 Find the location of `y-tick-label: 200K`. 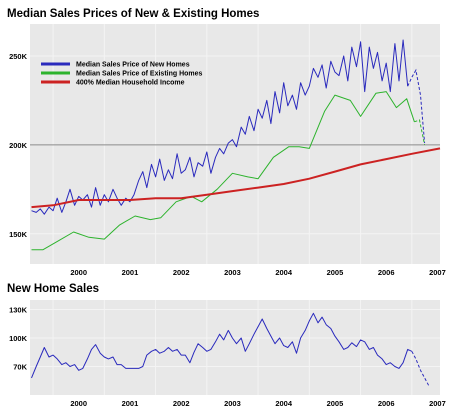

y-tick-label: 200K is located at coordinates (18, 145).